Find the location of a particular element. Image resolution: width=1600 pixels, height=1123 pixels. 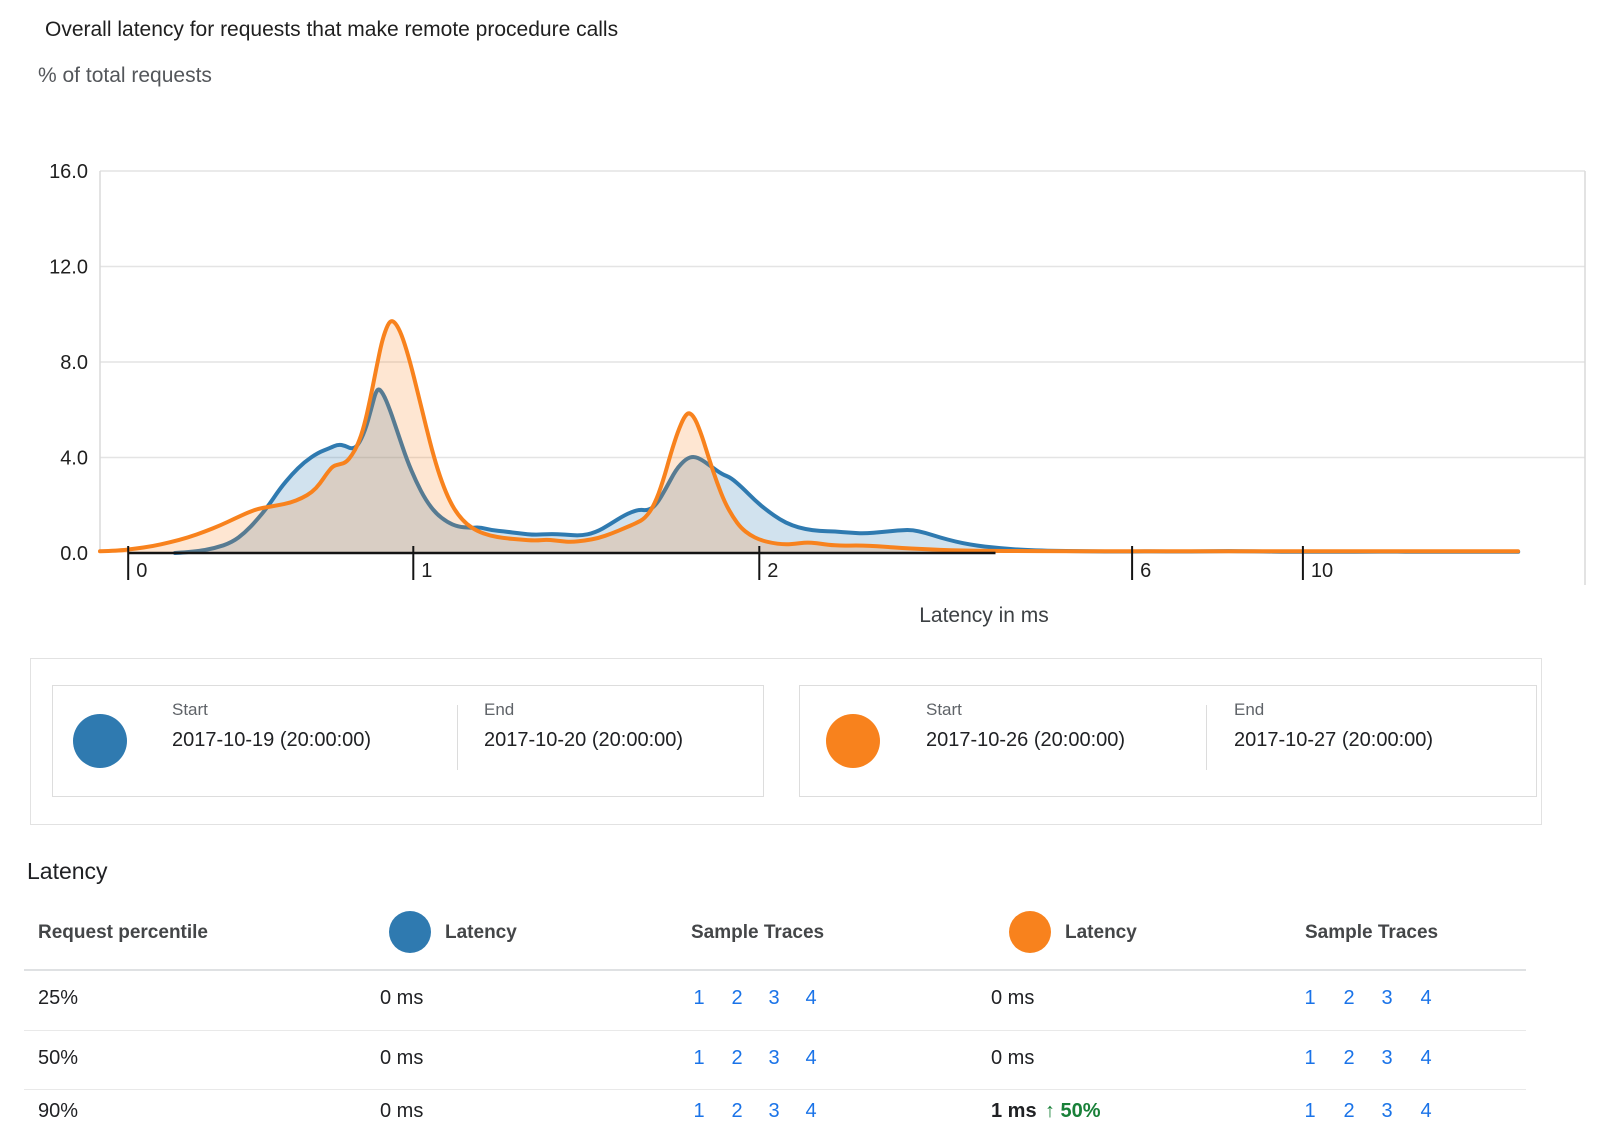

legend-range-blue is located at coordinates (408, 741).